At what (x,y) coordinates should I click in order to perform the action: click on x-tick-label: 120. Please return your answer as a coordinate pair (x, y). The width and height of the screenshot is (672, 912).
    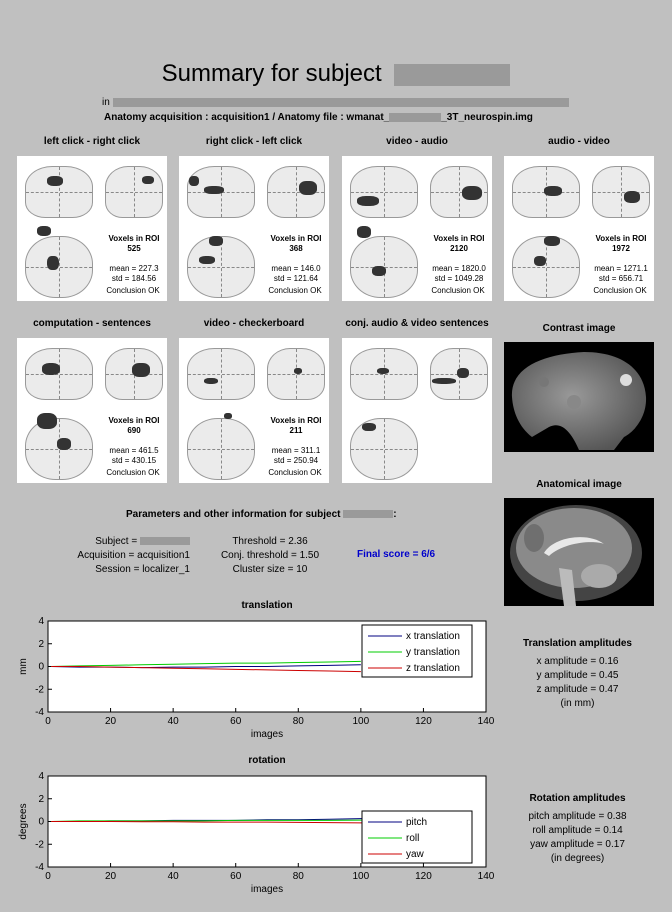
    Looking at the image, I should click on (423, 721).